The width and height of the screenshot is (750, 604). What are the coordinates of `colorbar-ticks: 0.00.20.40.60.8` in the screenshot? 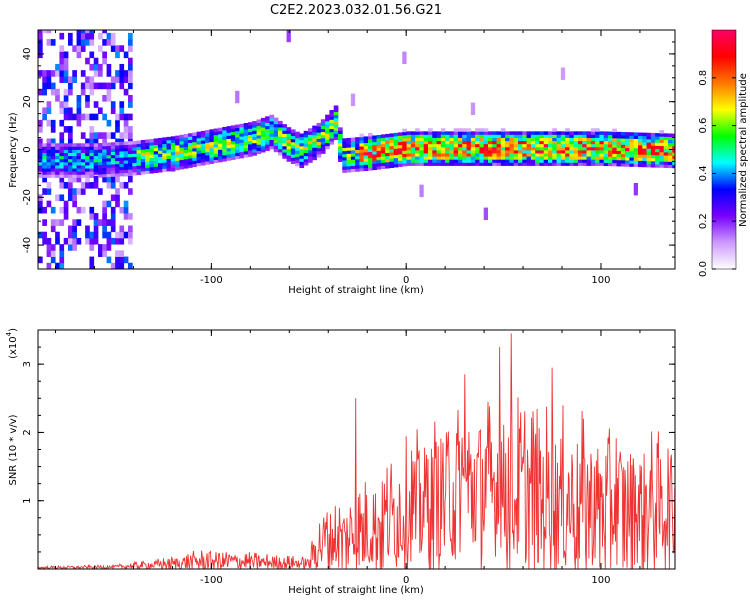 It's located at (717, 173).